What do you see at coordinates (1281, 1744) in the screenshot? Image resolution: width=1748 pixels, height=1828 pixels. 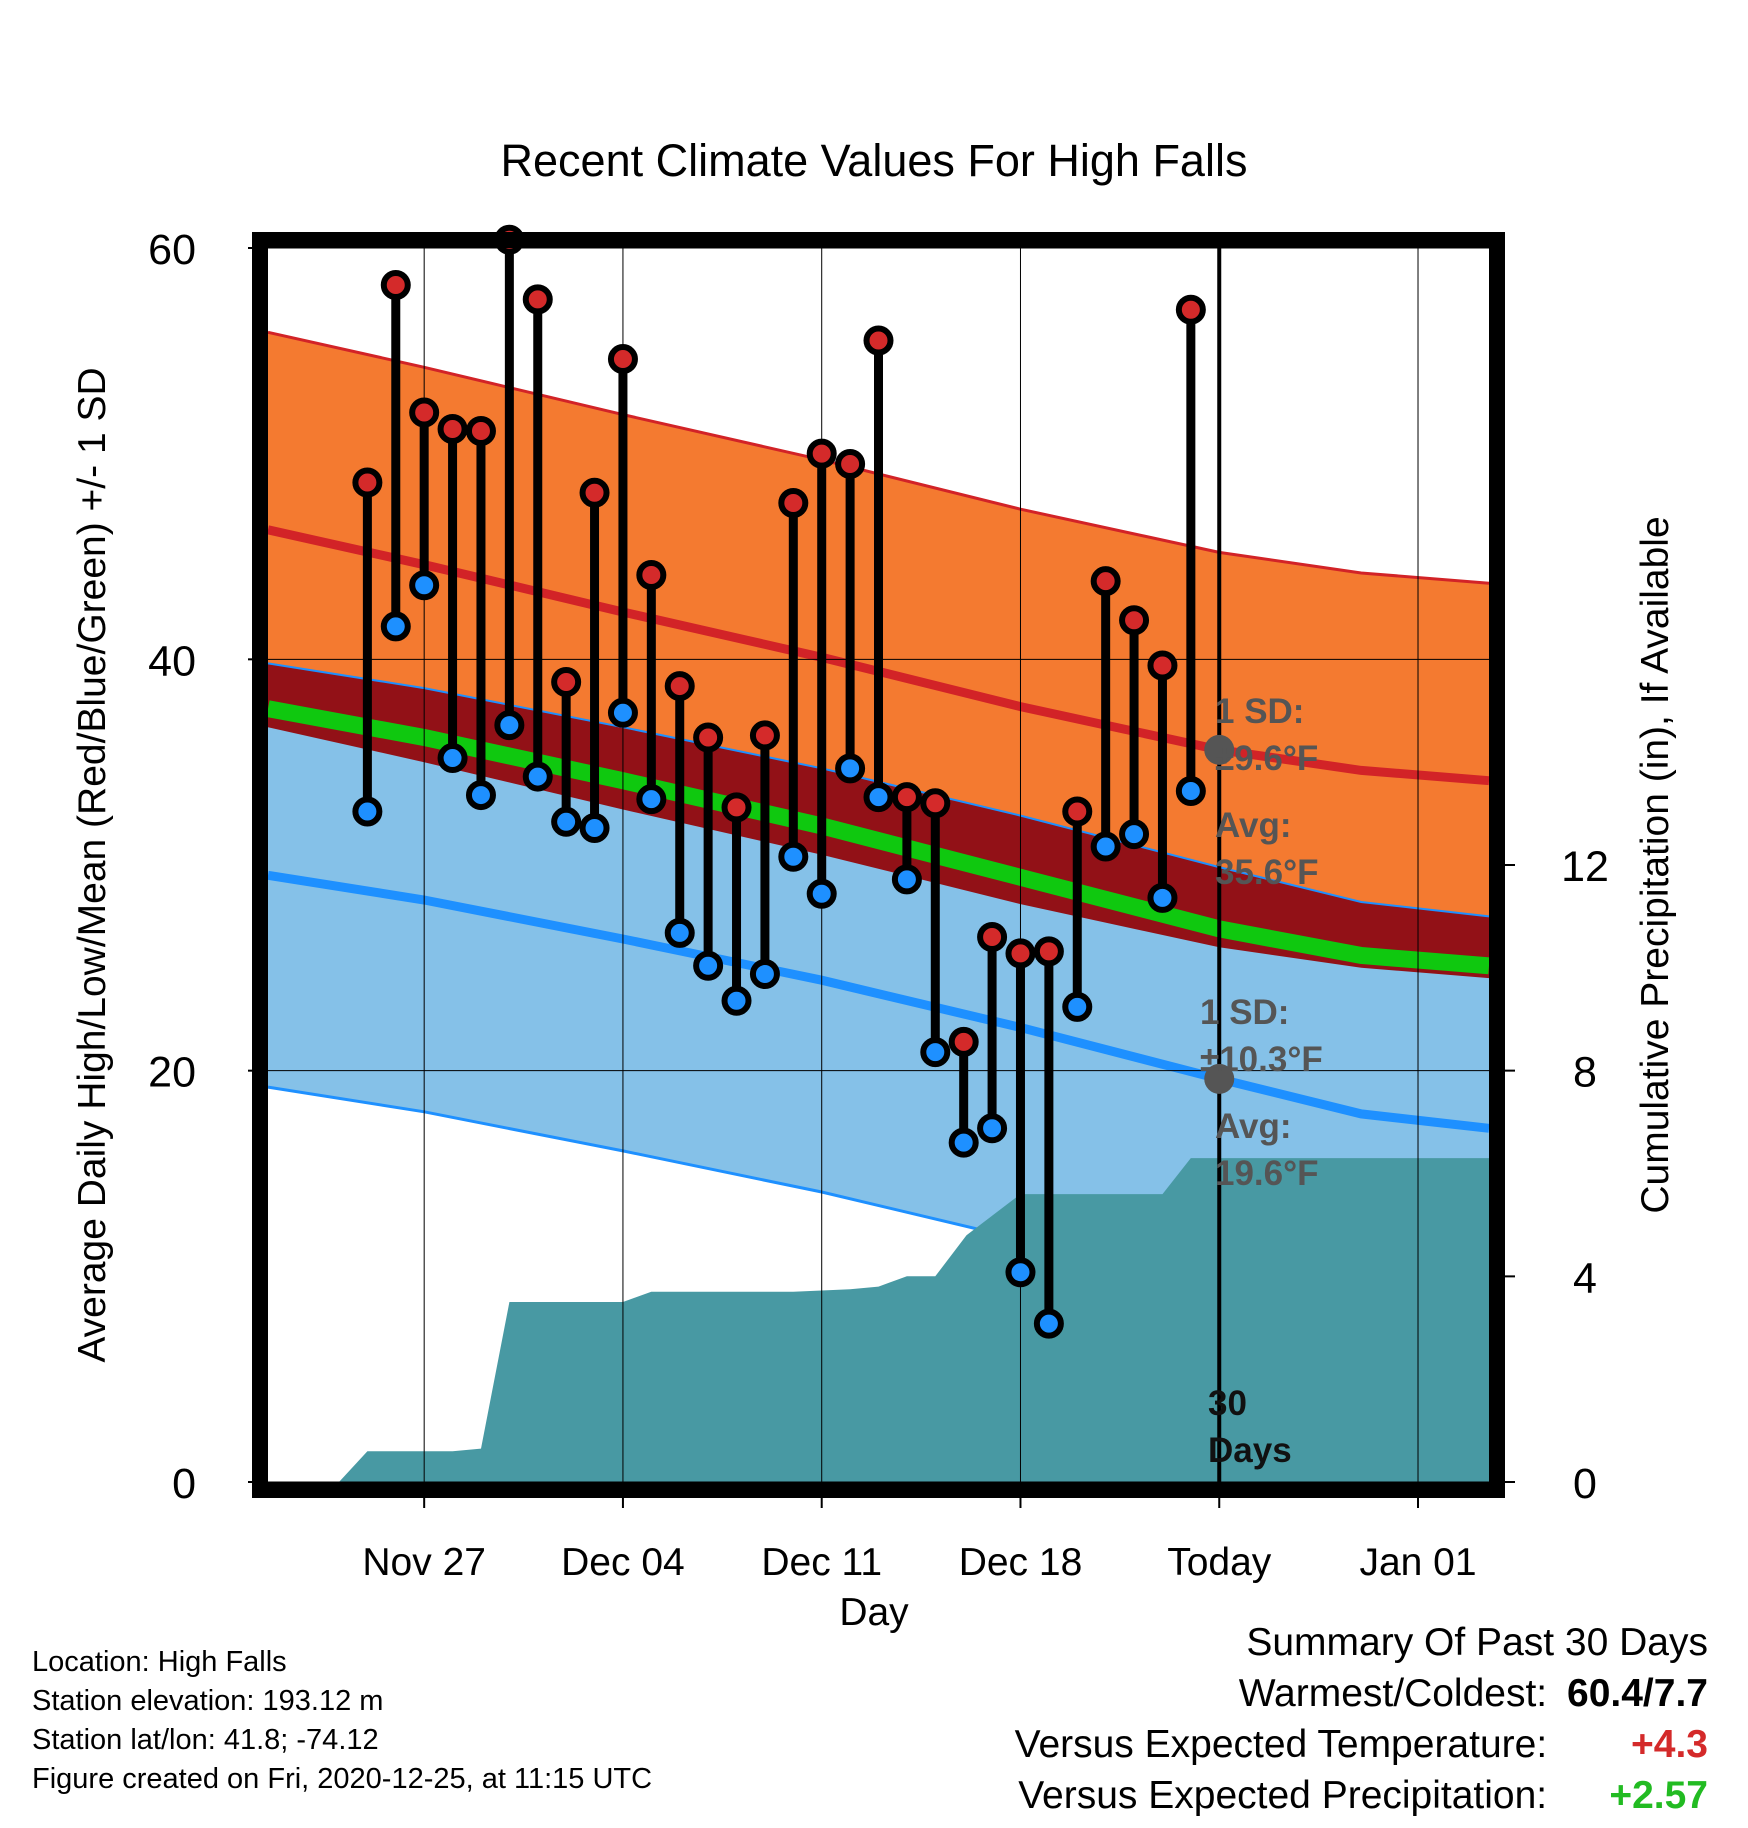 I see `temp-anomaly-label: Versus Expected Temperature:` at bounding box center [1281, 1744].